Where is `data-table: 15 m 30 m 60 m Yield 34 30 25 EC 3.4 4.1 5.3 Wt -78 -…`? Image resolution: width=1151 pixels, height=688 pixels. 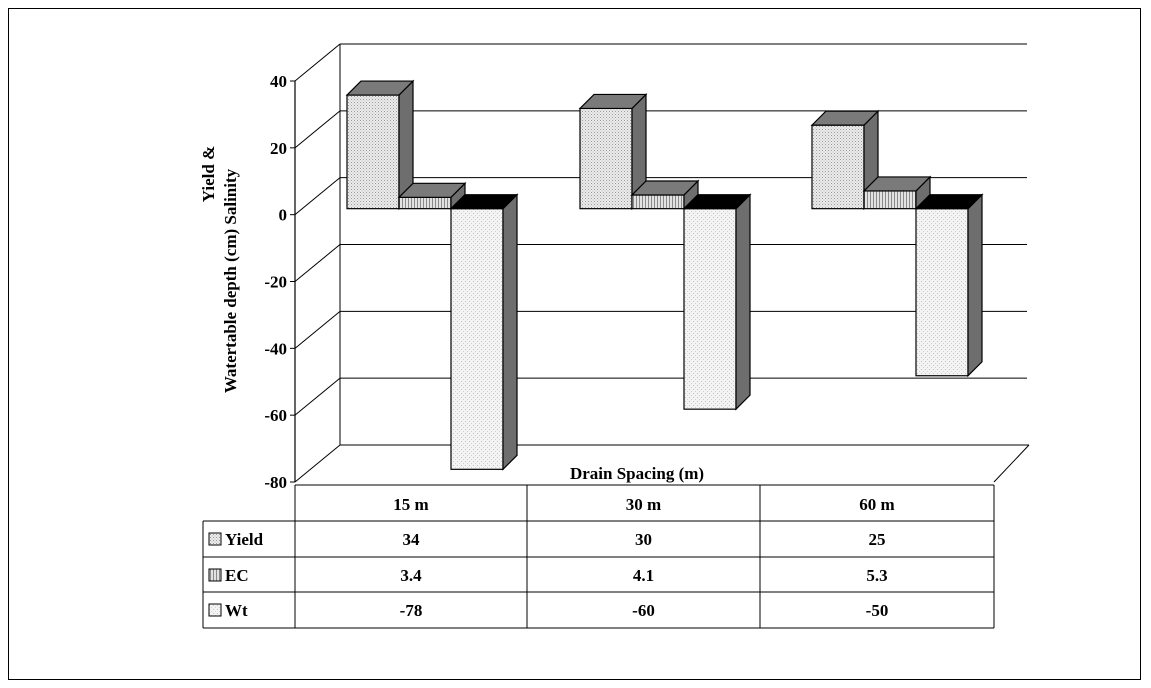 data-table: 15 m 30 m 60 m Yield 34 30 25 EC 3.4 4.1 5.3 Wt -78 -… is located at coordinates (598, 556).